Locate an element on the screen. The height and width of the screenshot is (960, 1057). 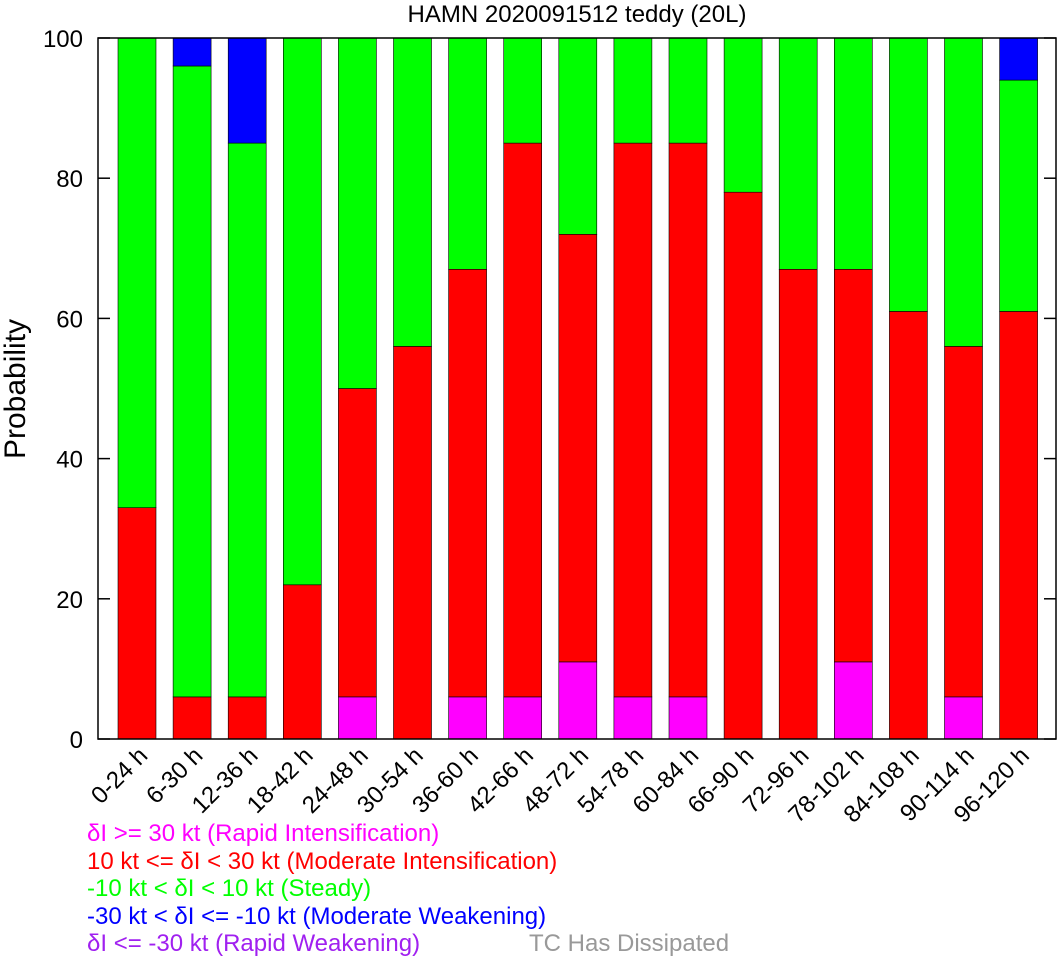
y-tick-label: 20 is located at coordinates (69, 600).